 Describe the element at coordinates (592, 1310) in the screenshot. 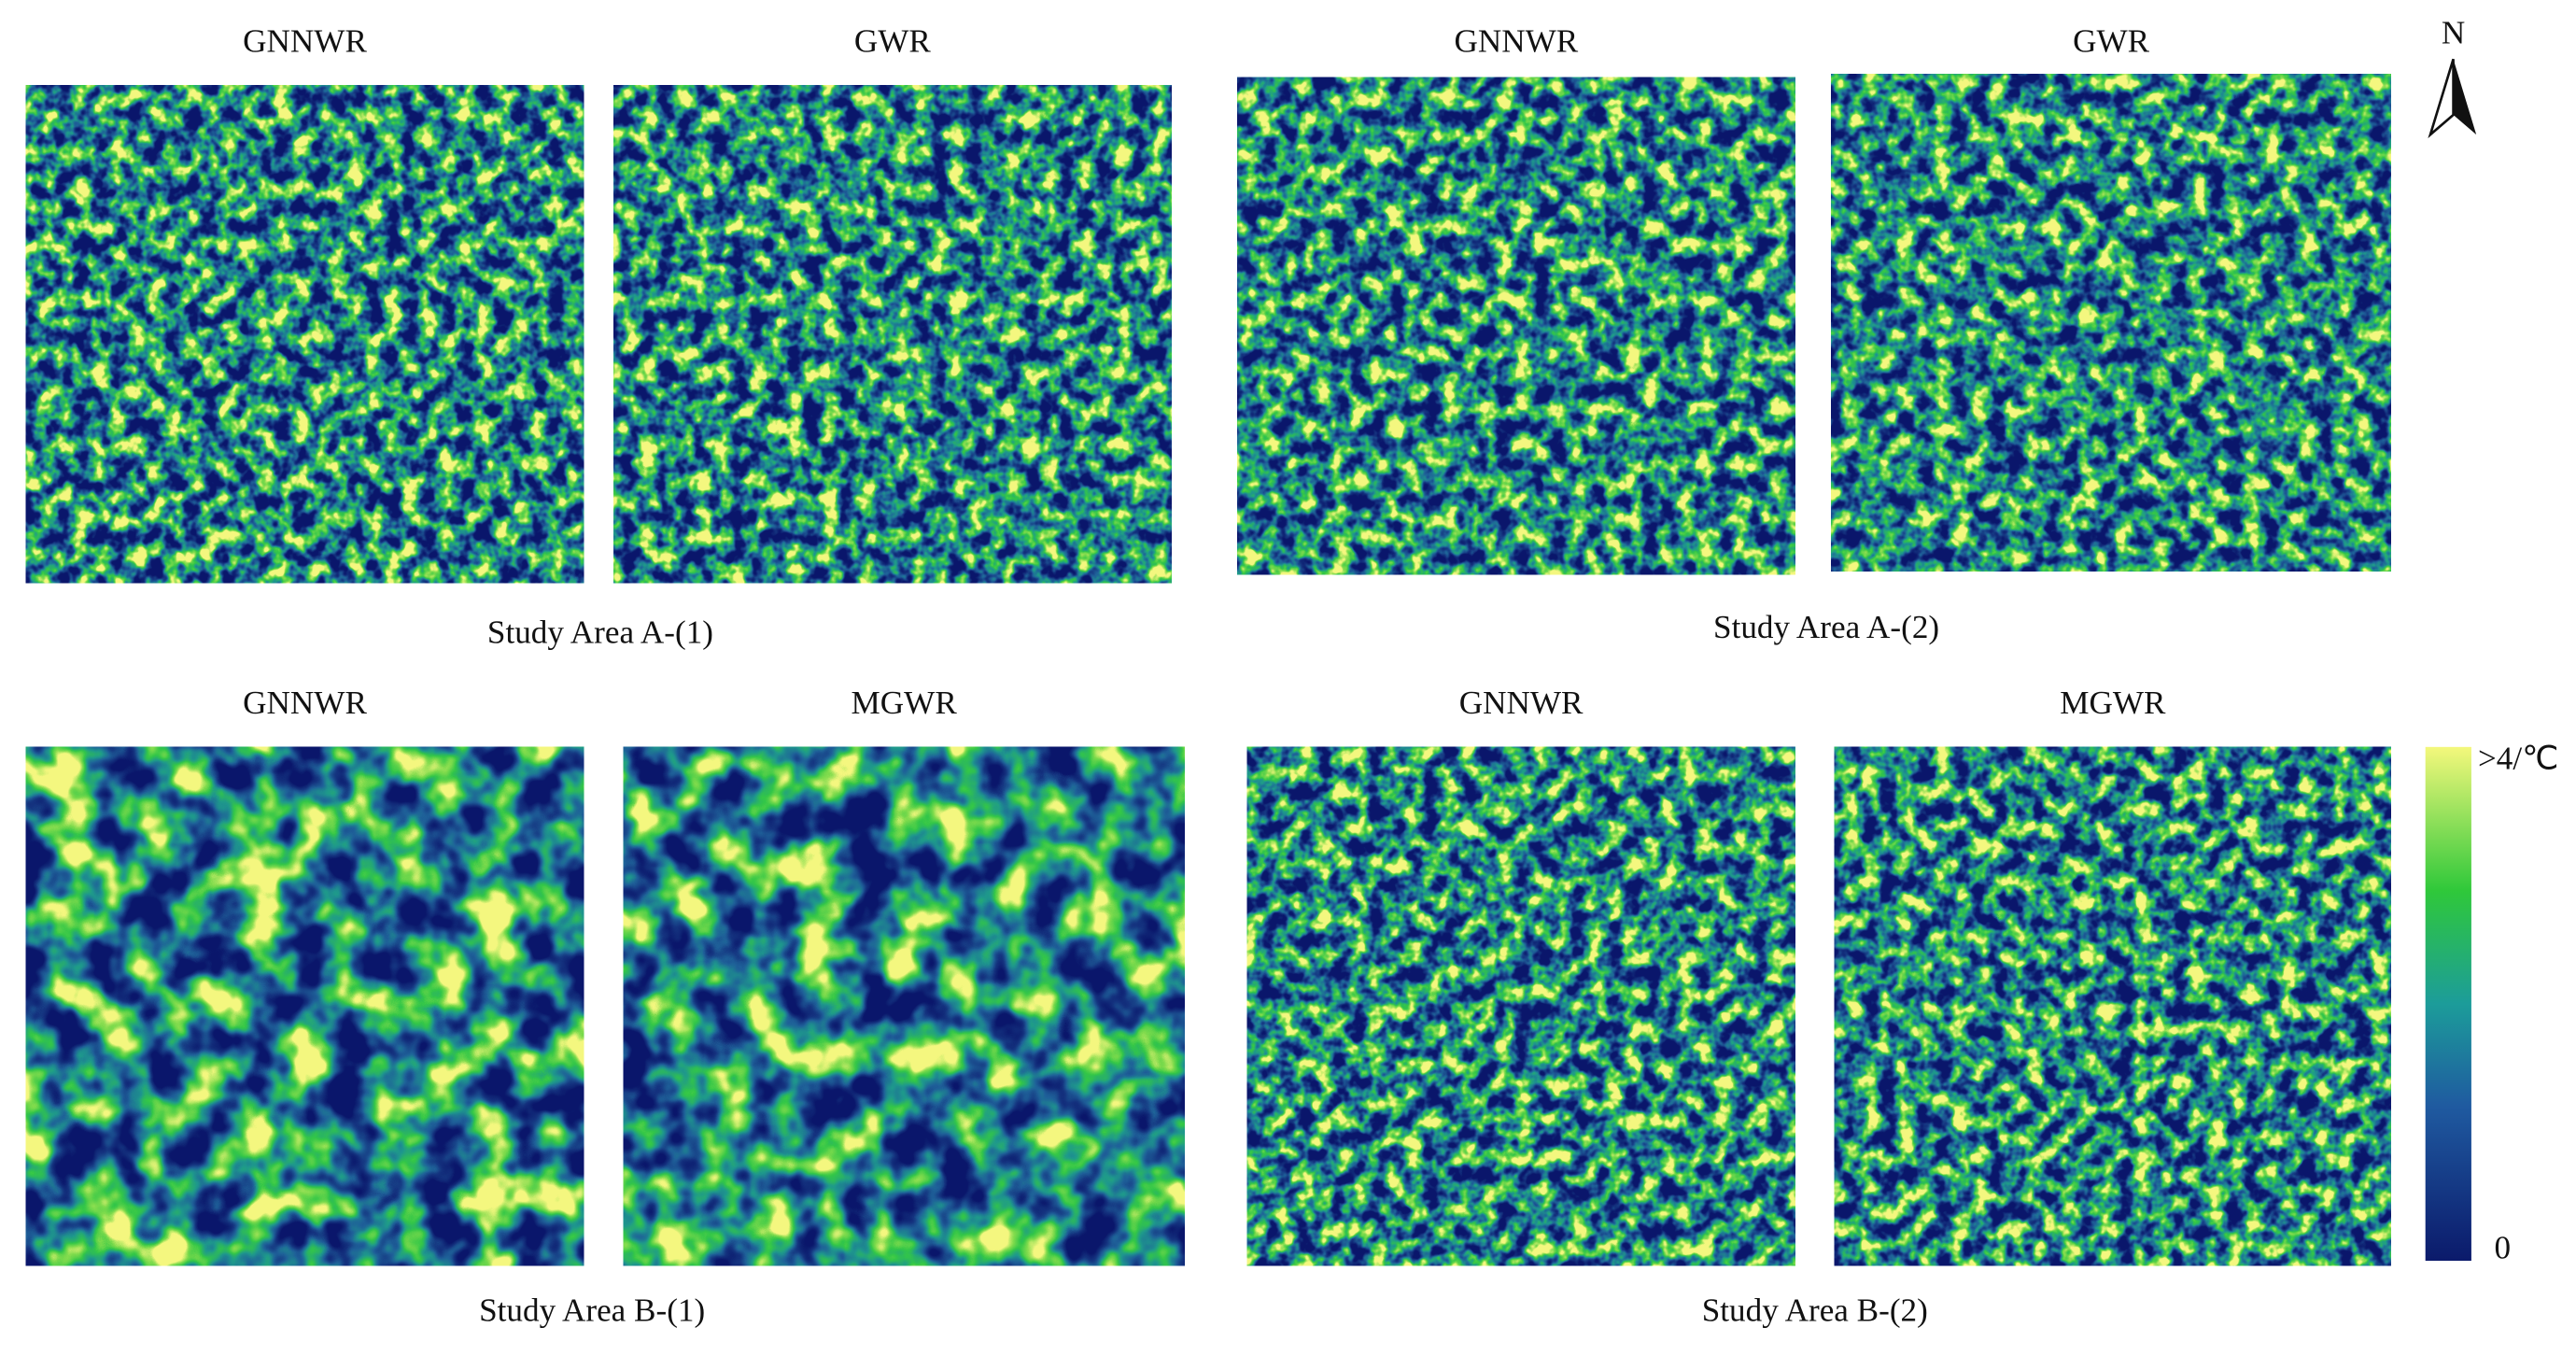

I see `area-caption: Study Area B-(1)` at that location.